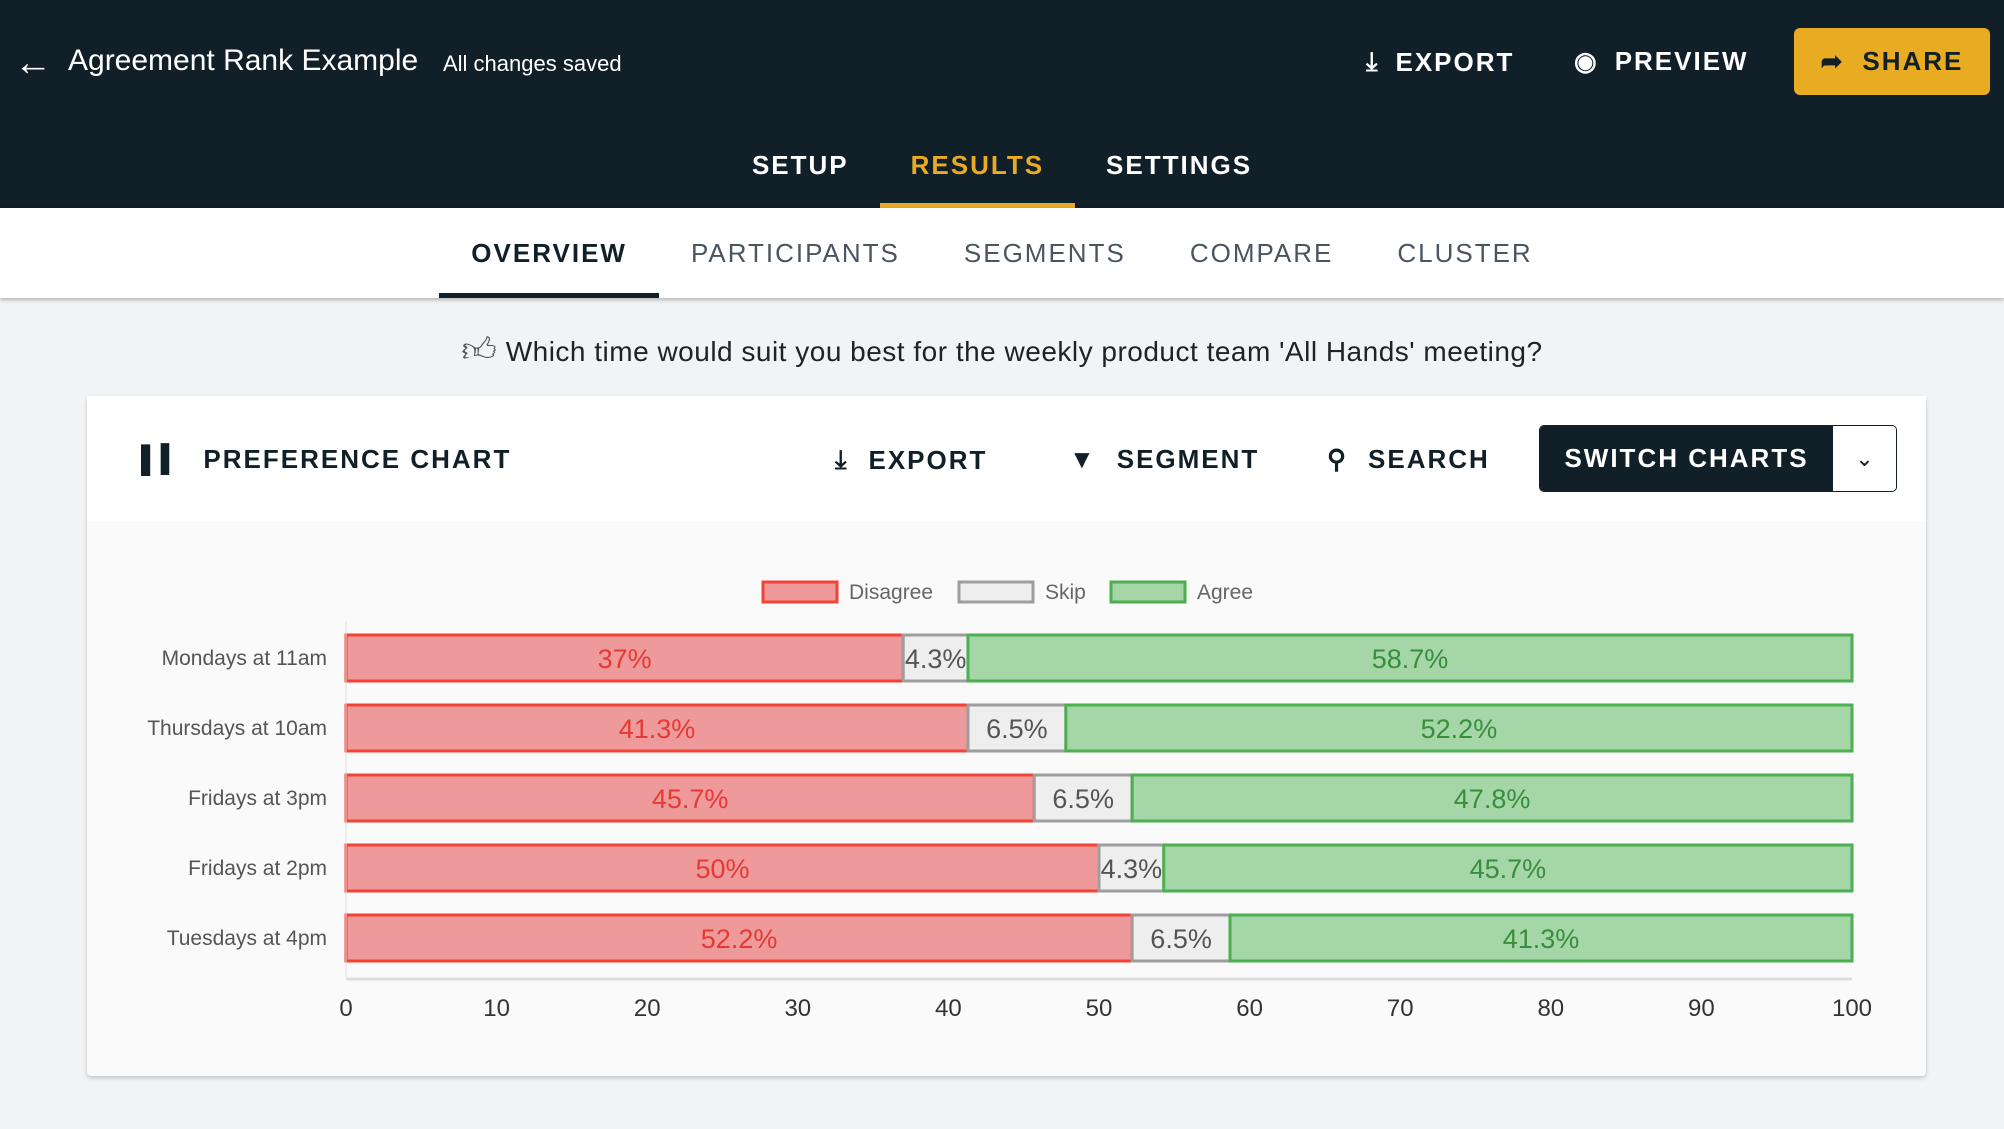 Image resolution: width=2004 pixels, height=1129 pixels. What do you see at coordinates (1701, 1008) in the screenshot?
I see `x-tick-label: 90` at bounding box center [1701, 1008].